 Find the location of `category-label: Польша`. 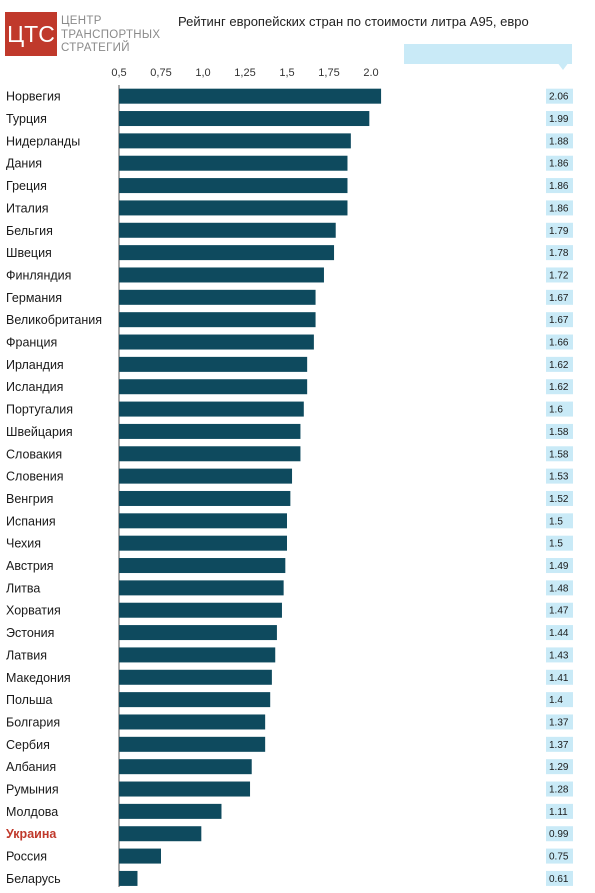

category-label: Польша is located at coordinates (29, 700).